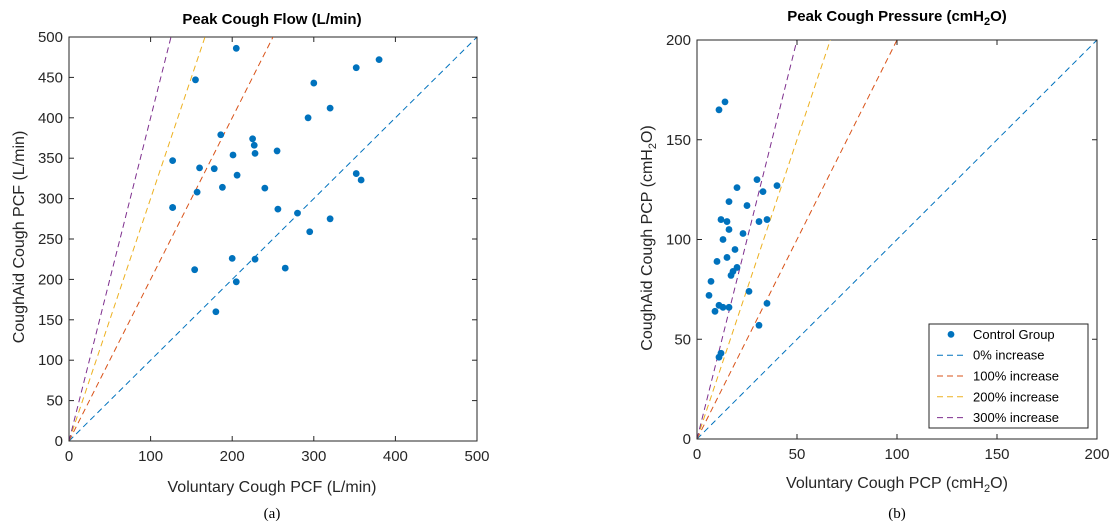 The width and height of the screenshot is (1113, 527). Describe the element at coordinates (313, 456) in the screenshot. I see `x-tick-label: 300` at that location.